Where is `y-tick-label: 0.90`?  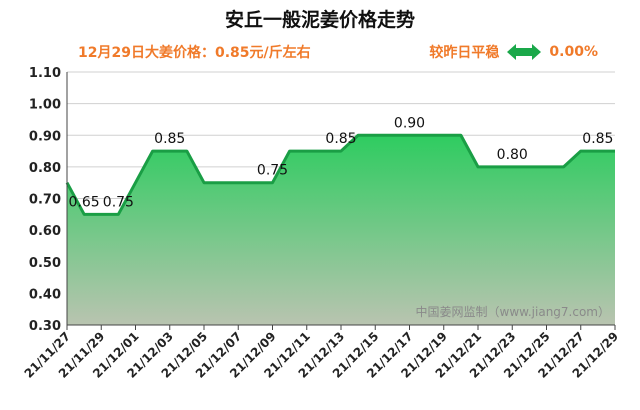 y-tick-label: 0.90 is located at coordinates (45, 136).